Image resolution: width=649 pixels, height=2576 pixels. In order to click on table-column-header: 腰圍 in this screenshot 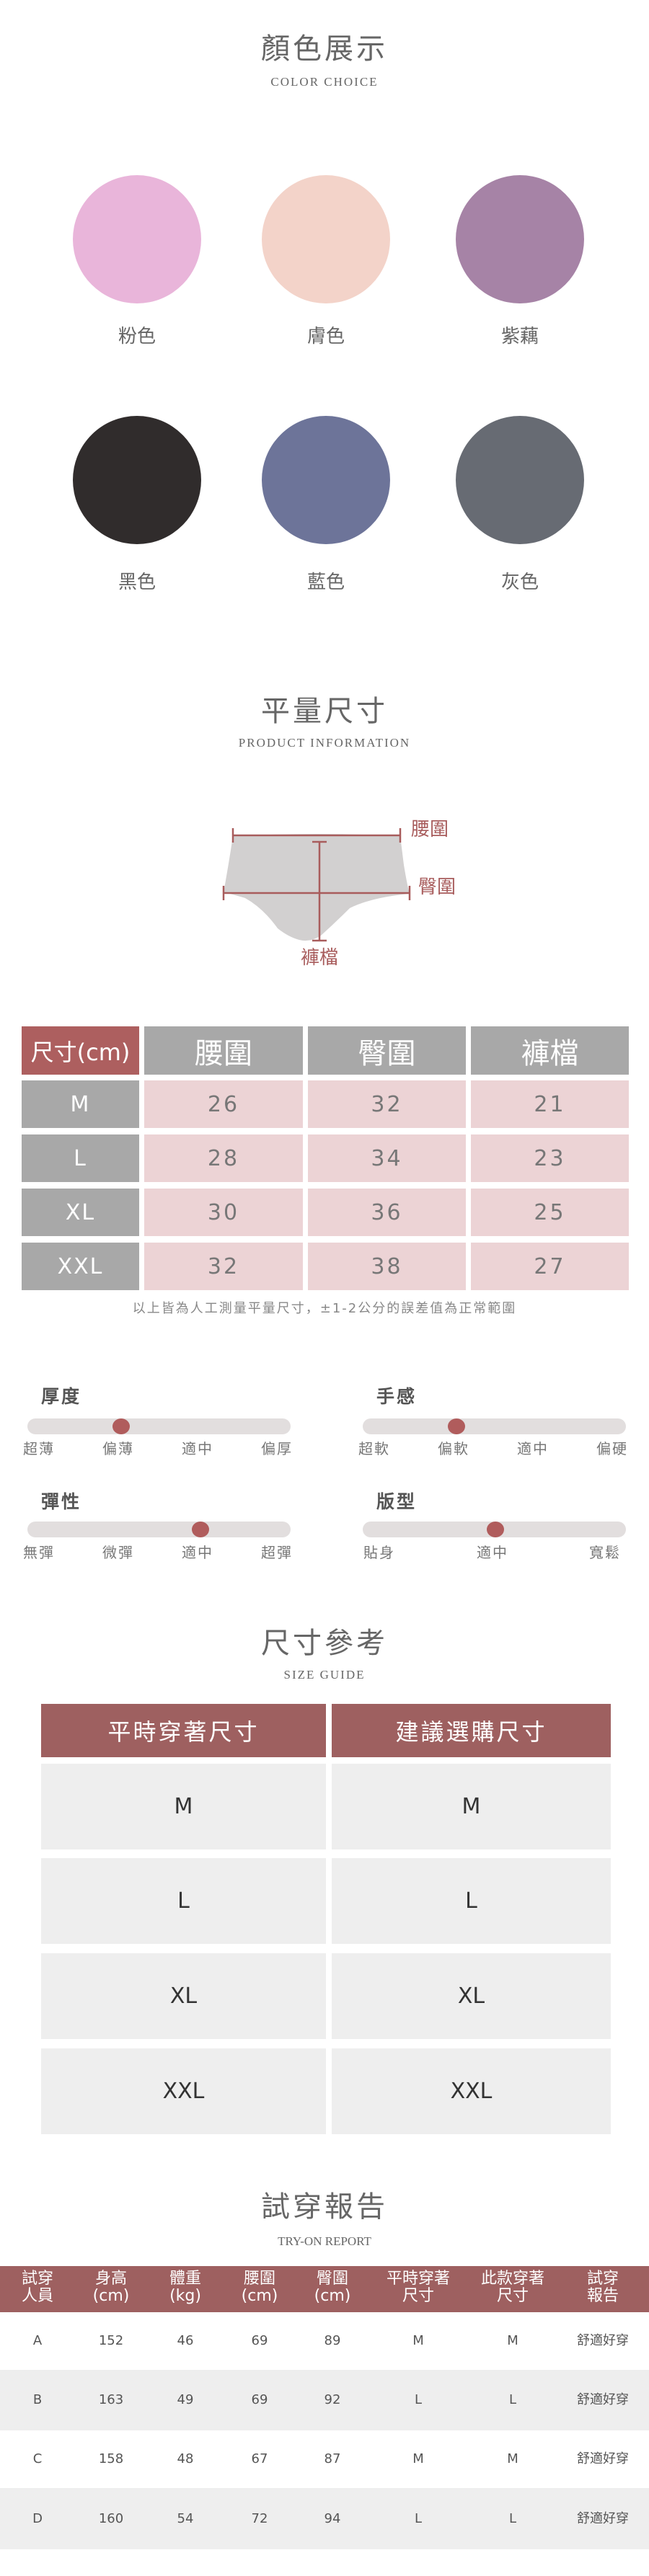, I will do `click(223, 1050)`.